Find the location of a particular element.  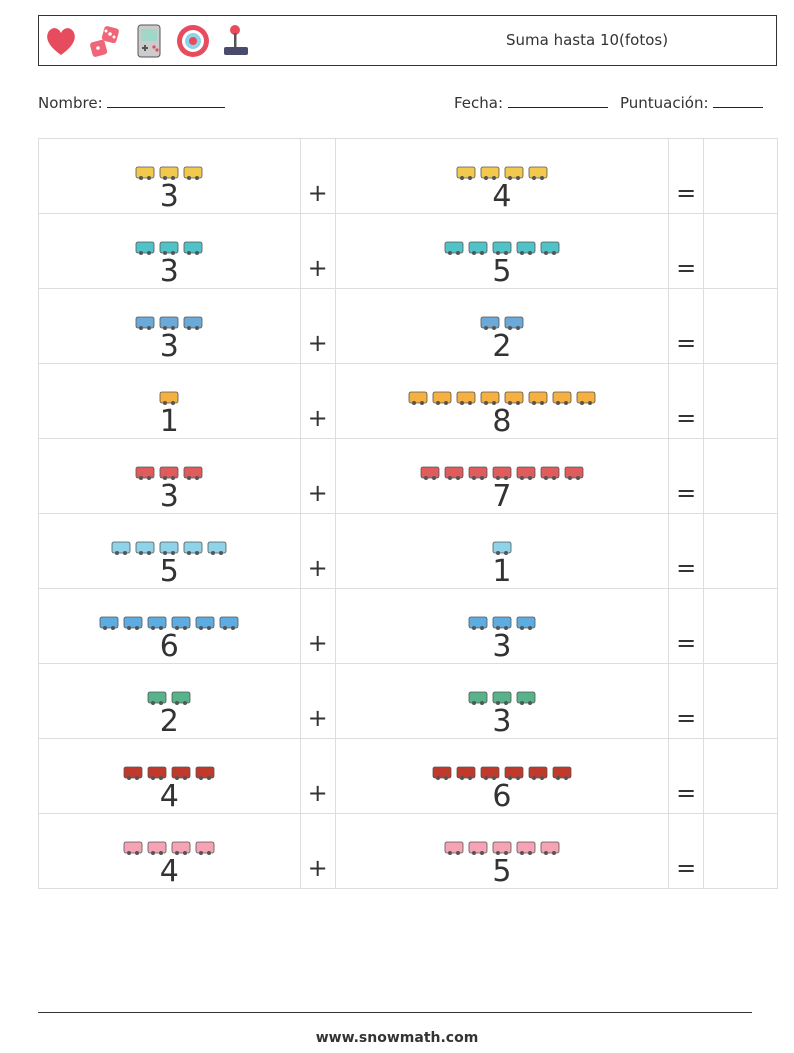

worksheet-header: Suma hasta 10(fotos) is located at coordinates (407, 40).